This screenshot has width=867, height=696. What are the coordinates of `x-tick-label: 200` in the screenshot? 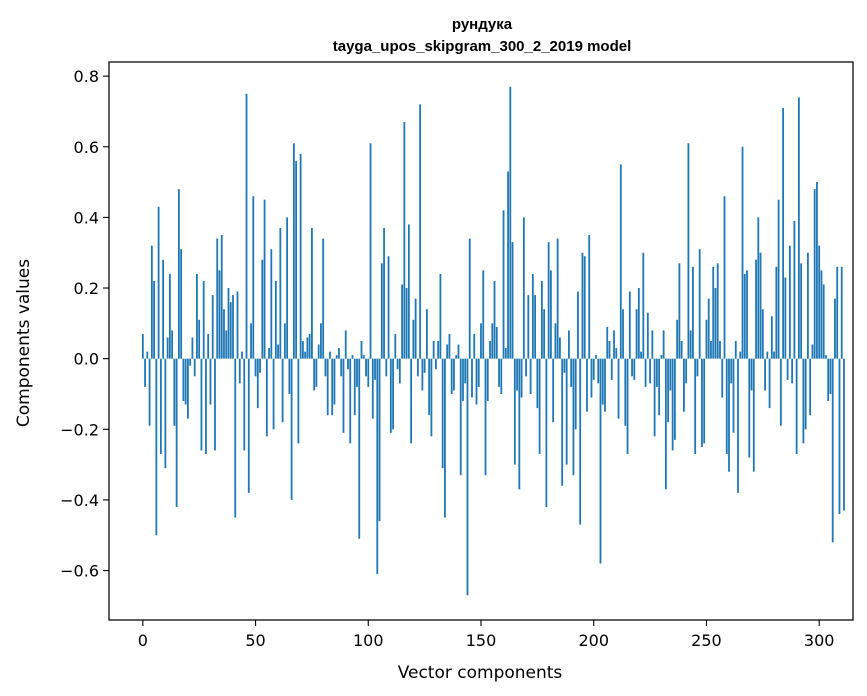 It's located at (593, 640).